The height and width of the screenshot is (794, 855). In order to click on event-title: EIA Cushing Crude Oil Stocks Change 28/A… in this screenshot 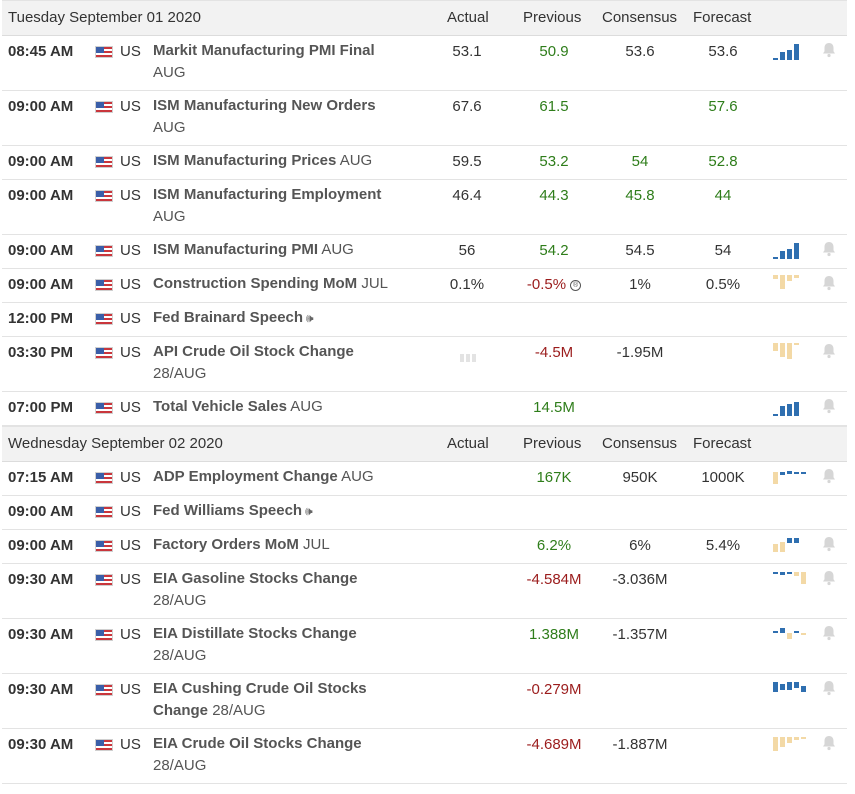, I will do `click(273, 700)`.